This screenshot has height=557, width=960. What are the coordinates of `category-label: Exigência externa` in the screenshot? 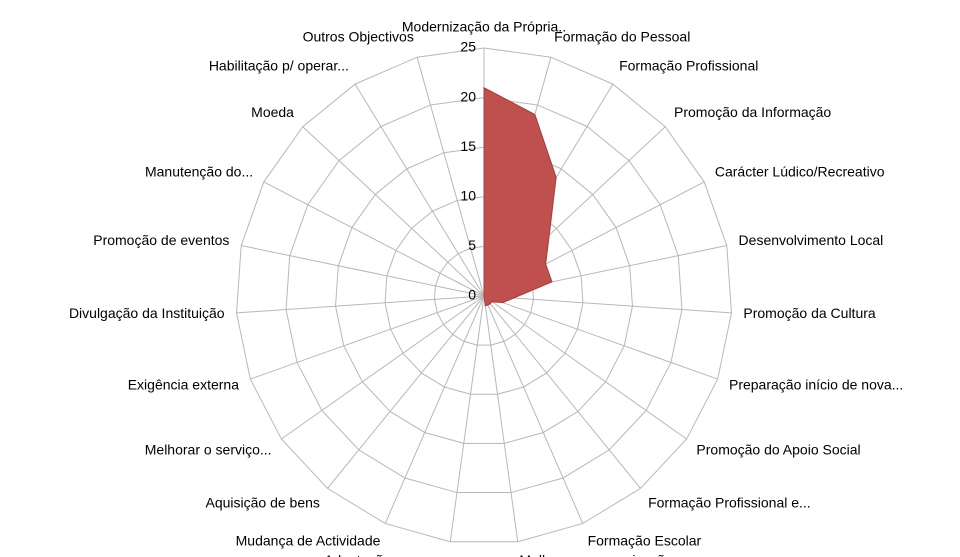 It's located at (184, 384).